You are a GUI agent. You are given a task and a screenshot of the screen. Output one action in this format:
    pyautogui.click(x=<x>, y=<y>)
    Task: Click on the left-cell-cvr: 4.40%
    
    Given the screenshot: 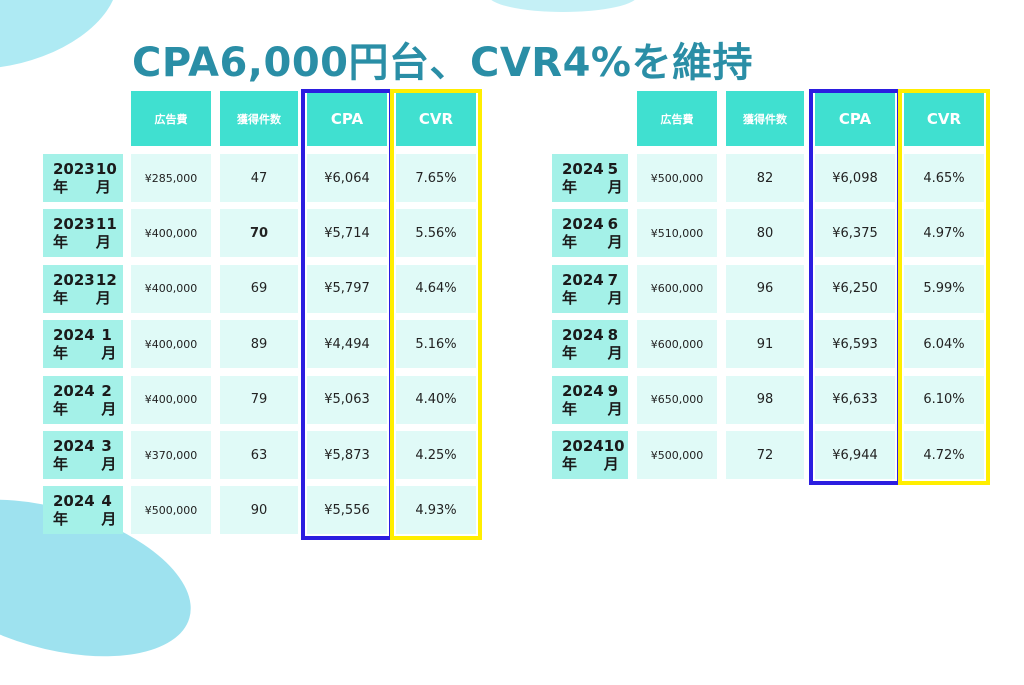 What is the action you would take?
    pyautogui.click(x=436, y=399)
    